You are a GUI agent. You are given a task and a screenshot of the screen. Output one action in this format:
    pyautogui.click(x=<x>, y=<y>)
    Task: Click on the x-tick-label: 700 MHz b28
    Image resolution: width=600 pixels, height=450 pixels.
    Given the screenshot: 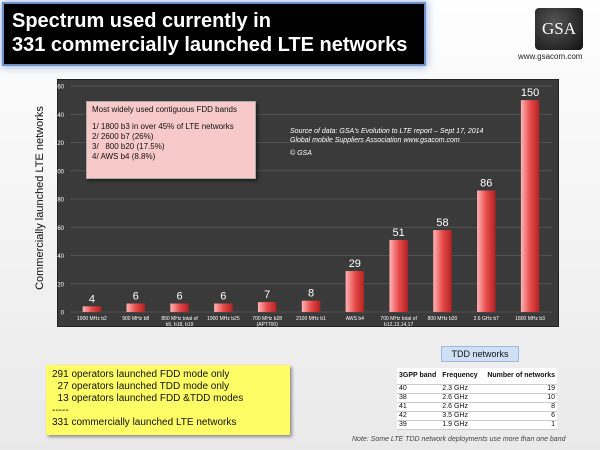 What is the action you would take?
    pyautogui.click(x=267, y=319)
    